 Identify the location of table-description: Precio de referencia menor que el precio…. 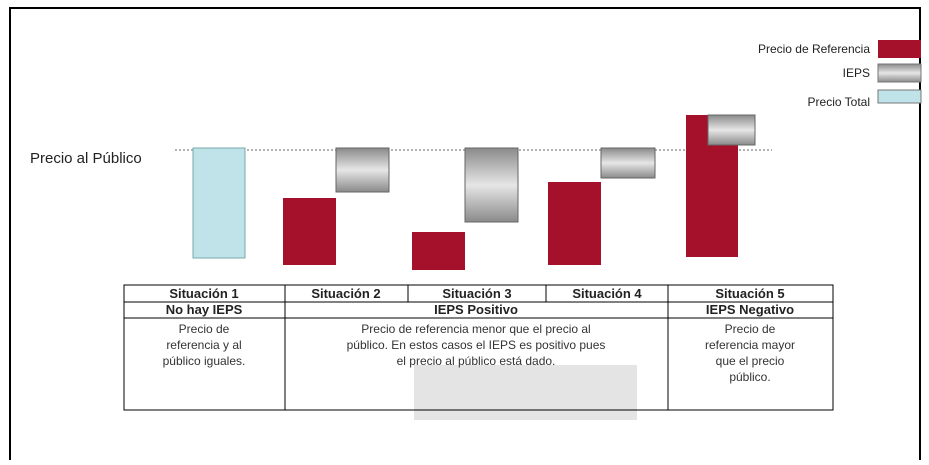
(475, 329).